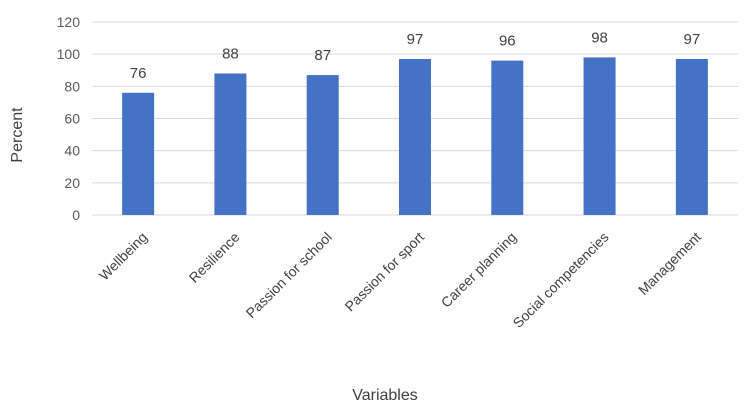  What do you see at coordinates (214, 257) in the screenshot?
I see `category-label: Resilience` at bounding box center [214, 257].